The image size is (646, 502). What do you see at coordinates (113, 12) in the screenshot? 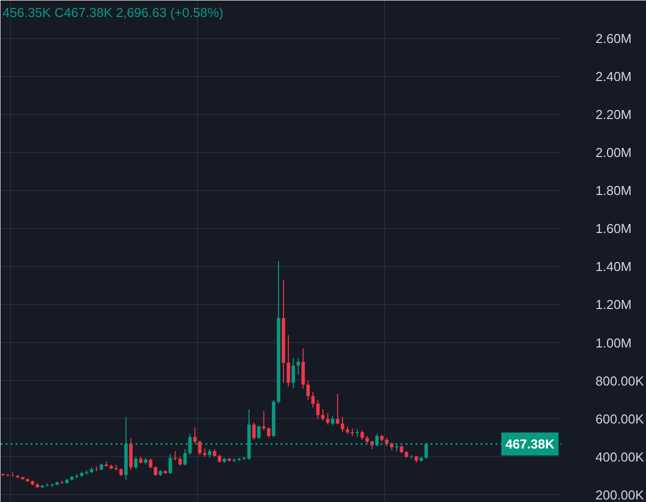
I see `annotation: 456.35K C467.38K 2,696.63 (+0.58%)` at bounding box center [113, 12].